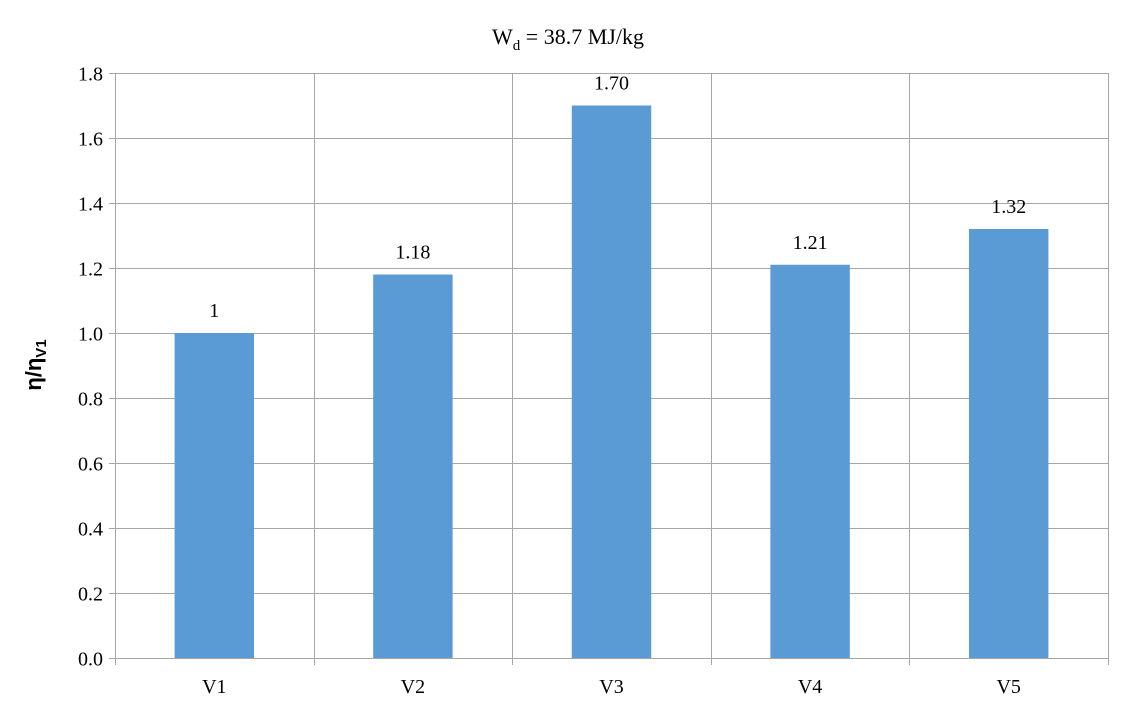  What do you see at coordinates (90, 660) in the screenshot?
I see `y-tick-label: 0.0` at bounding box center [90, 660].